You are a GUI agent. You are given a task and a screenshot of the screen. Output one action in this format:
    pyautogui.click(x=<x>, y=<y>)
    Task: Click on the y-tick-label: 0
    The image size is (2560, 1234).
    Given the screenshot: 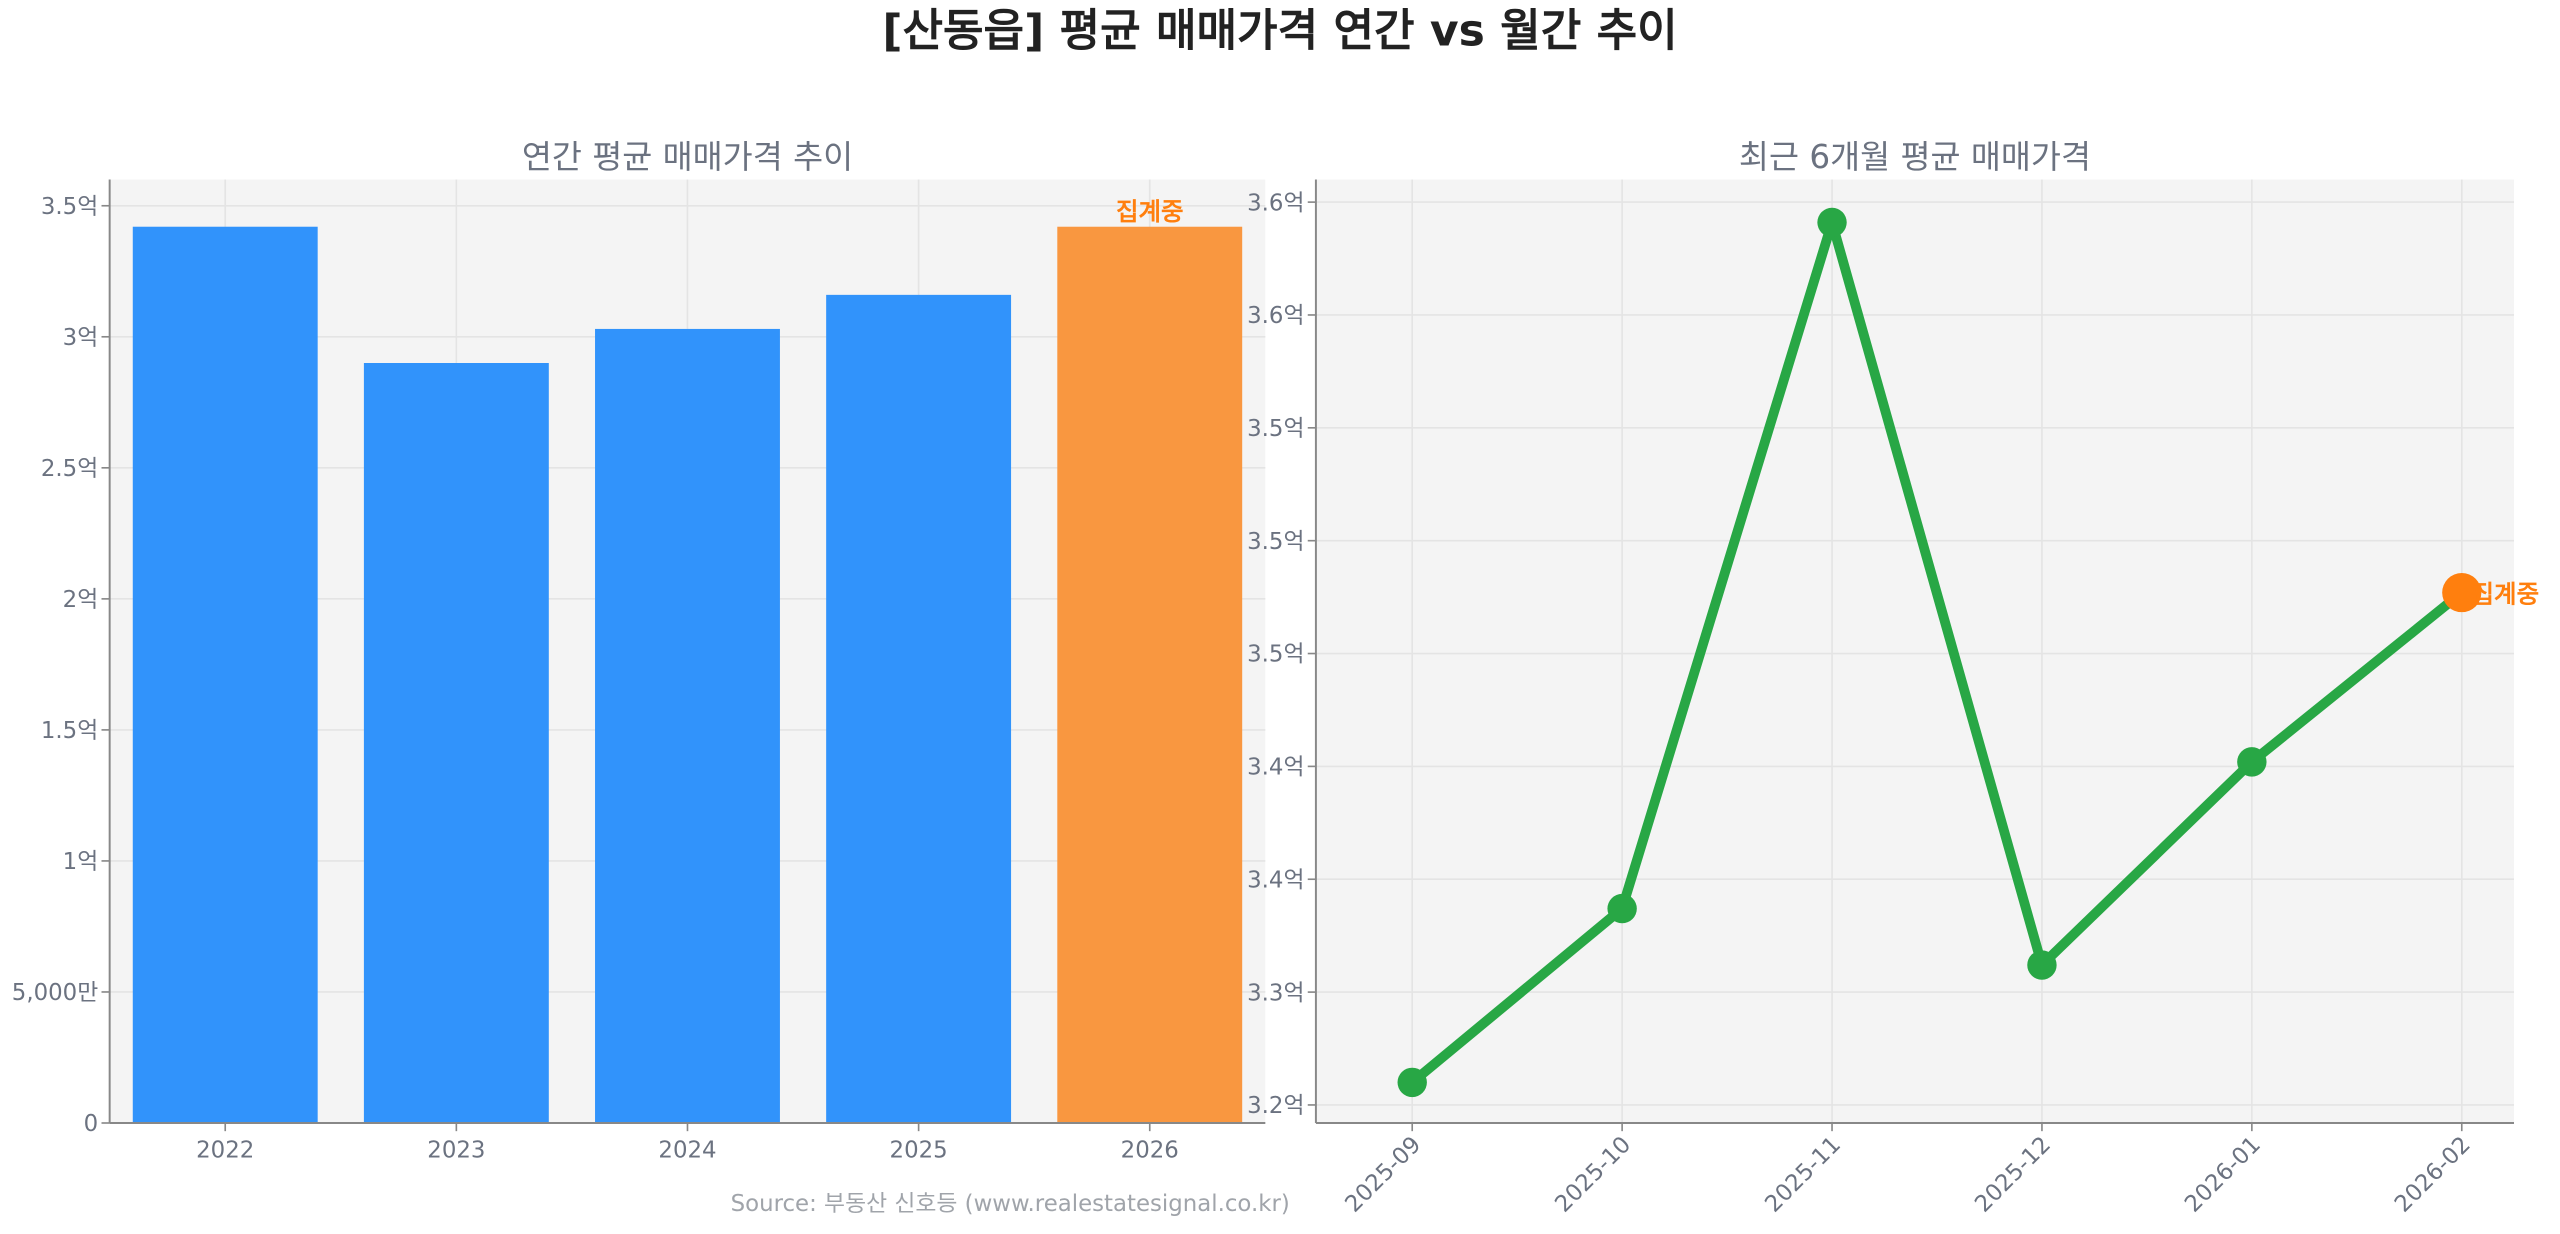 What is the action you would take?
    pyautogui.click(x=91, y=1124)
    